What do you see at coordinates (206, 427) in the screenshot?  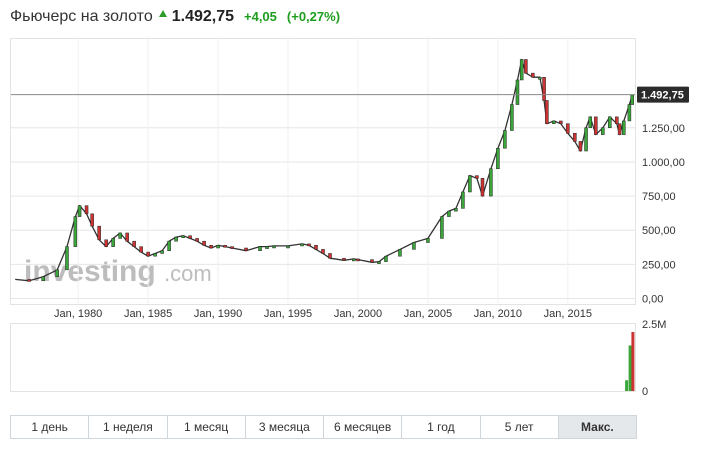 I see `range-button-3: 1 месяц` at bounding box center [206, 427].